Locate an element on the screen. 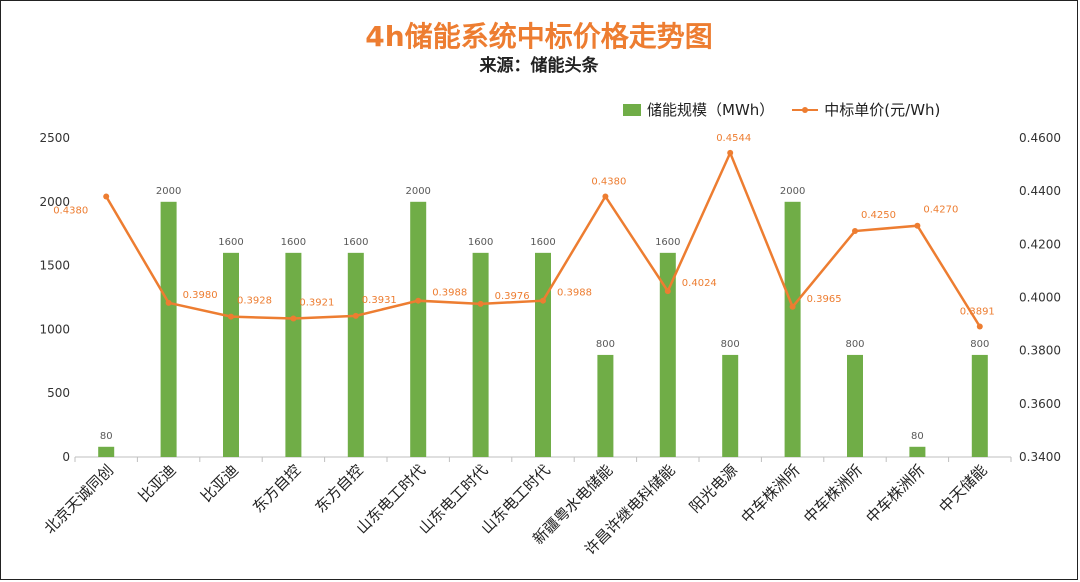 This screenshot has height=582, width=1080. price-value-label: 0.3891 is located at coordinates (977, 311).